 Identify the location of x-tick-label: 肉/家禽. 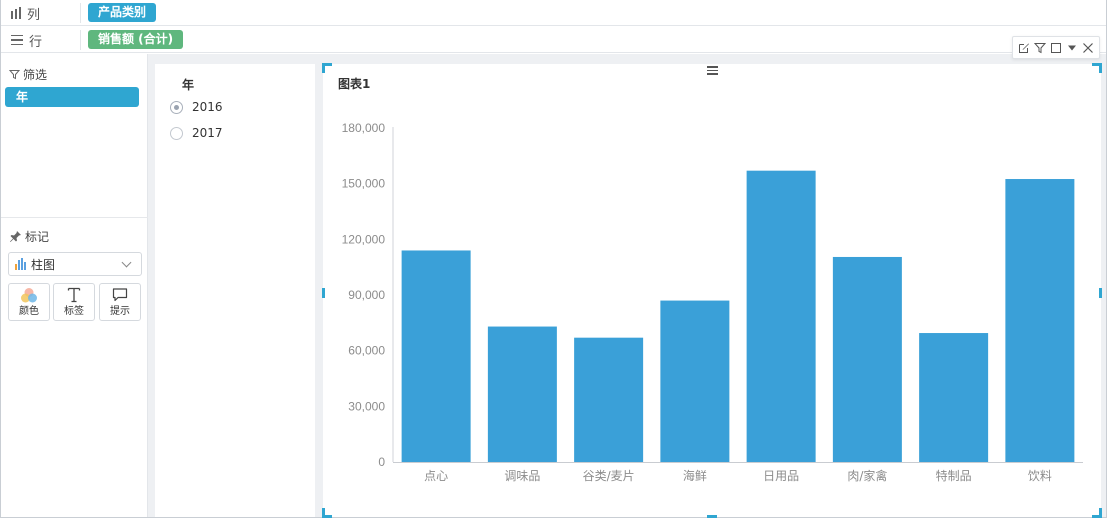
(867, 475).